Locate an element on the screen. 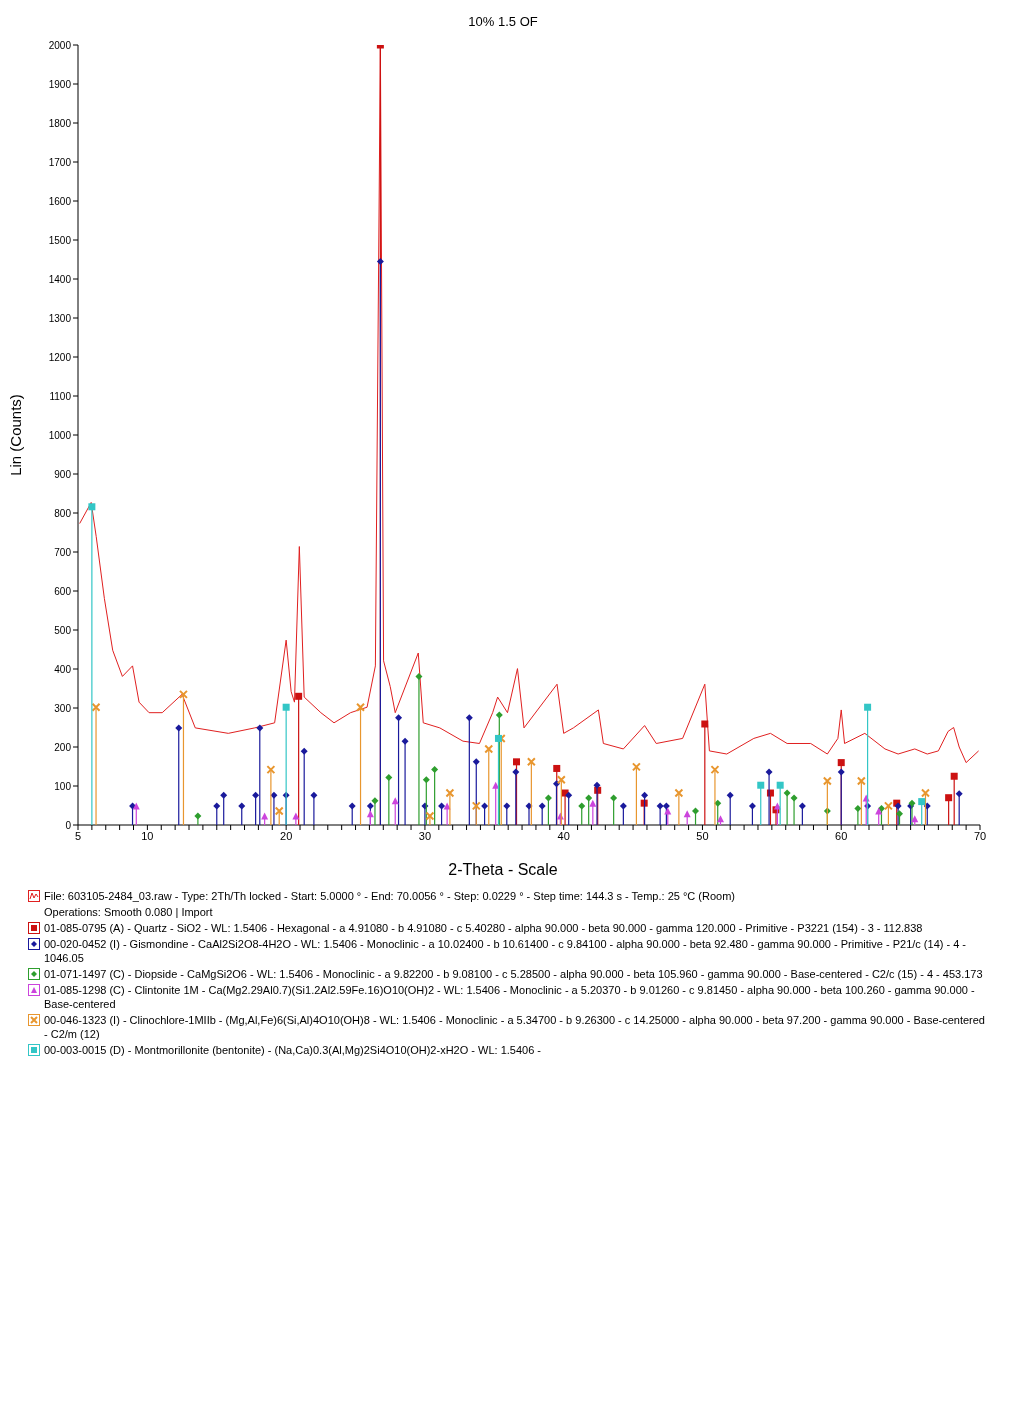  x-tick-label: 60 is located at coordinates (841, 835).